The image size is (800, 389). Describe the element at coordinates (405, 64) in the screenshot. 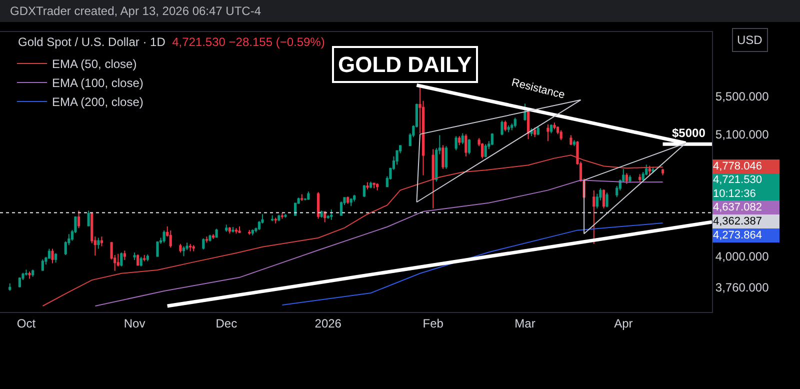

I see `text: GOLD DAILY` at that location.